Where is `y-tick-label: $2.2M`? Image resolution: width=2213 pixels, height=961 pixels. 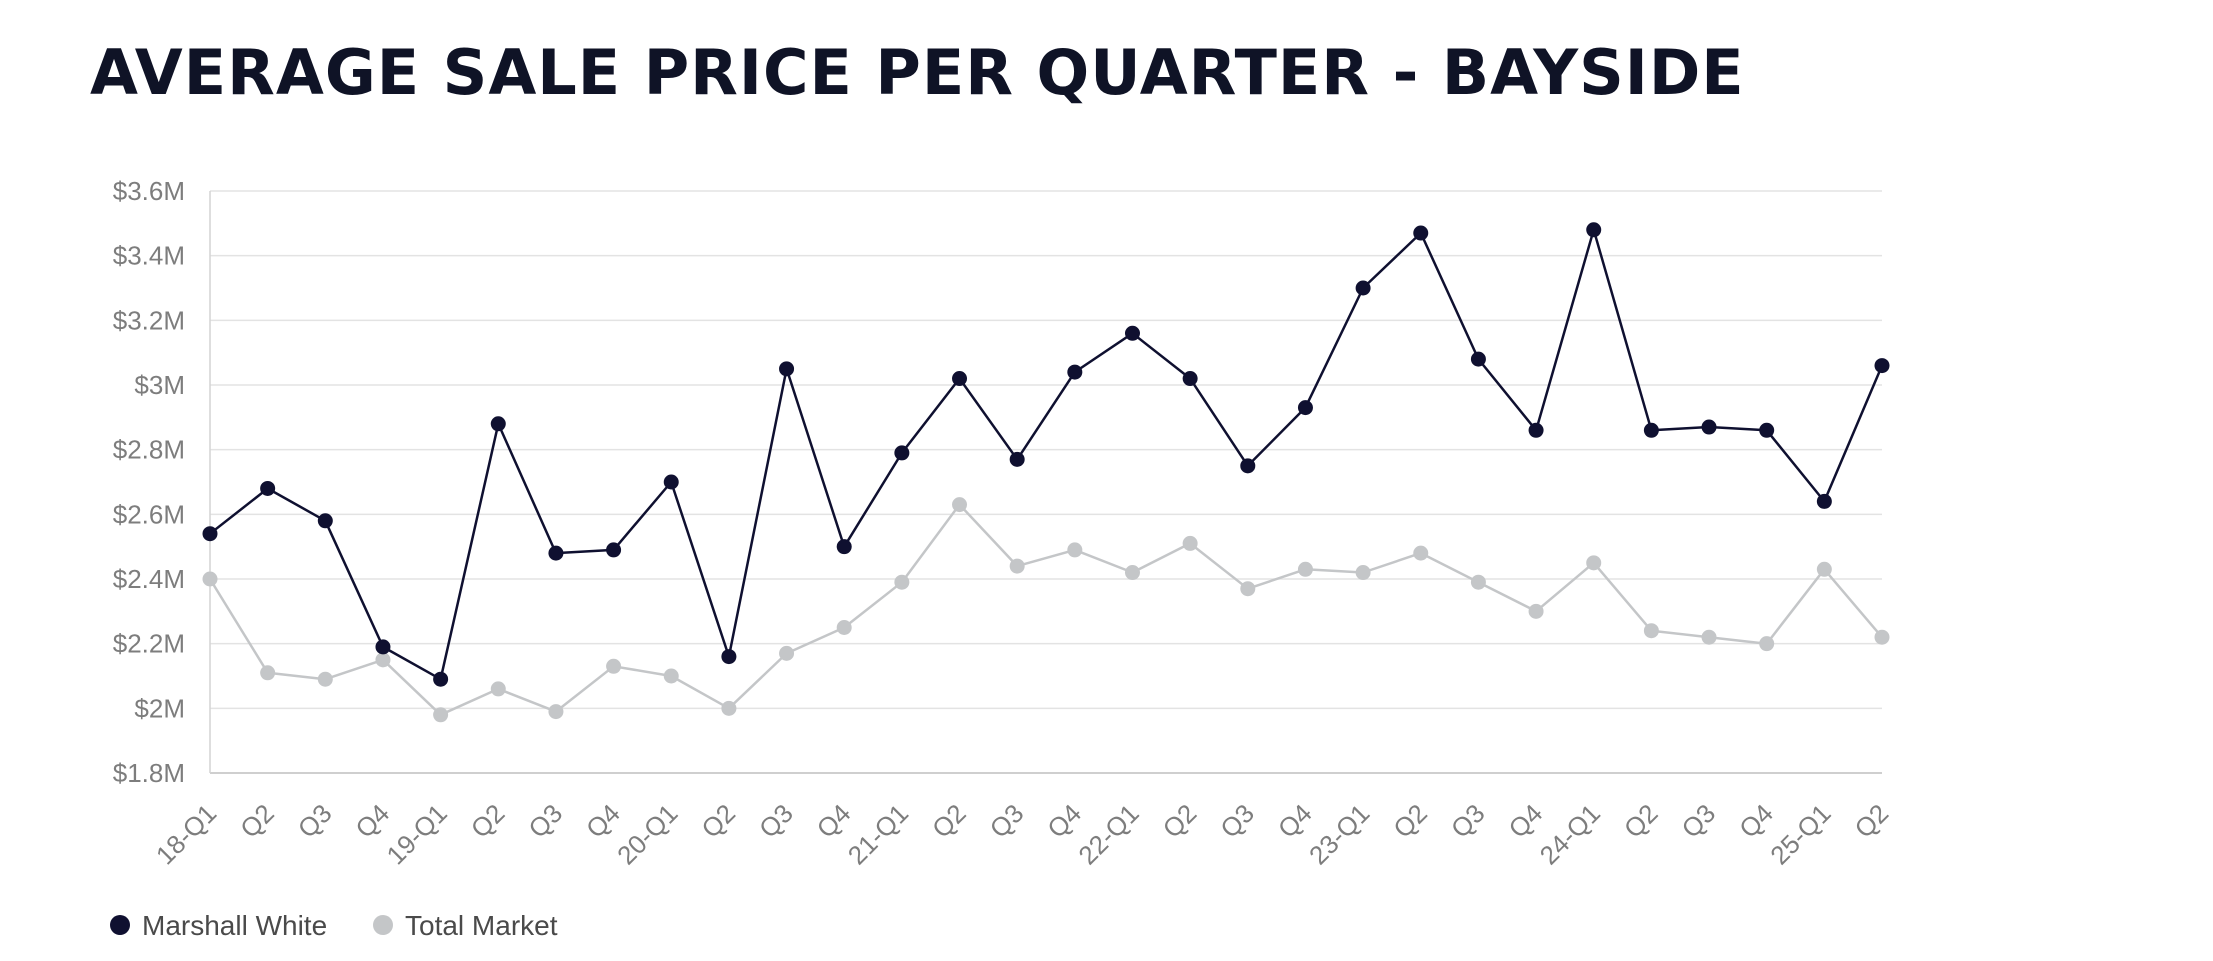 y-tick-label: $2.2M is located at coordinates (149, 644).